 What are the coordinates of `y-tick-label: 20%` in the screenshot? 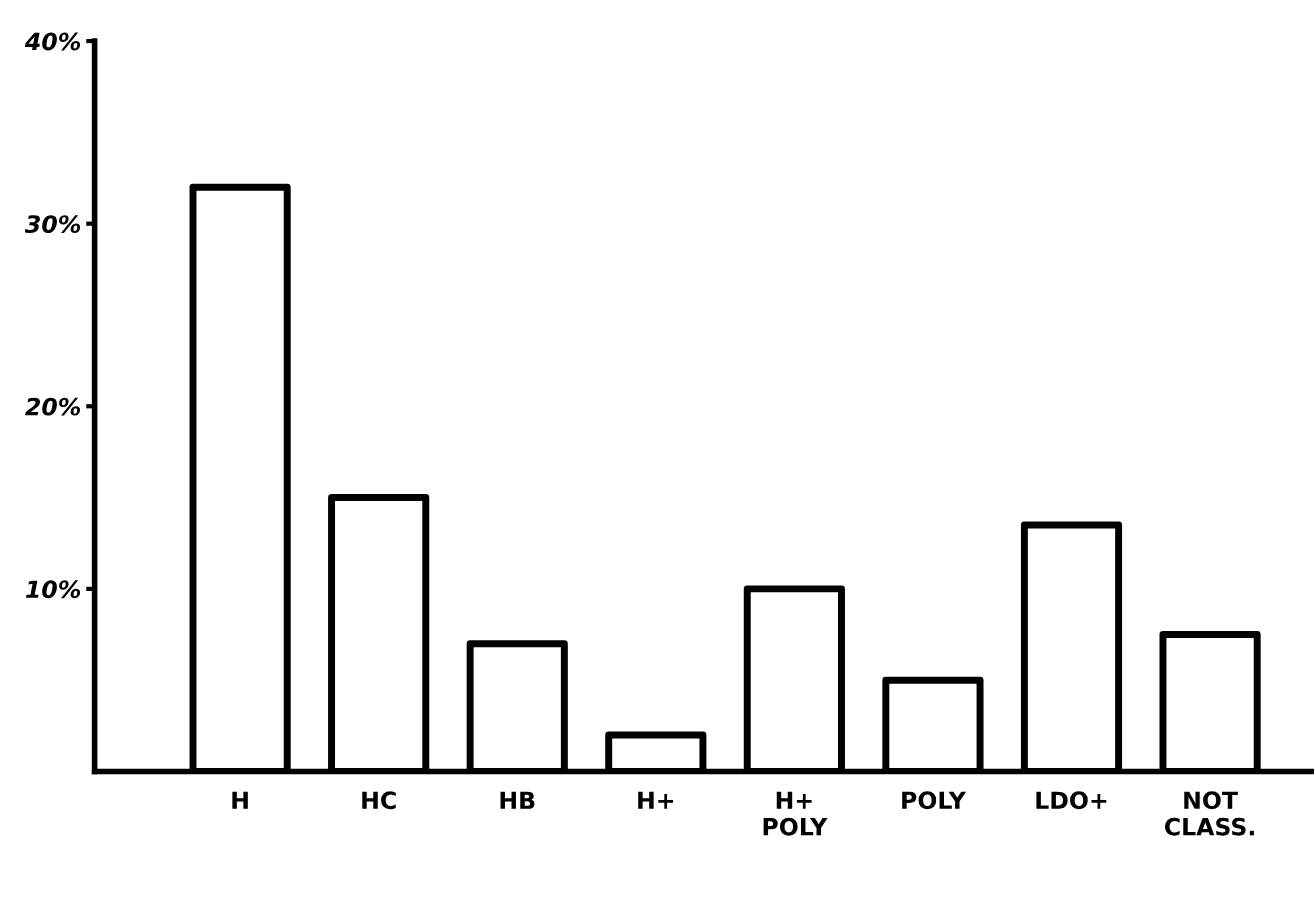 It's located at (53, 406).